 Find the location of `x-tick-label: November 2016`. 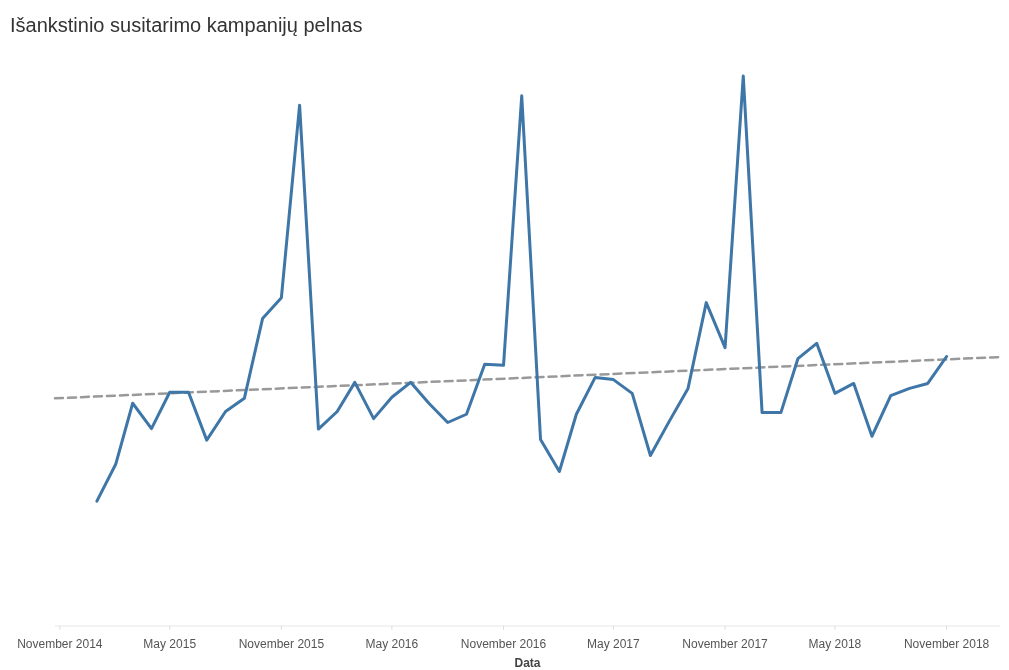

x-tick-label: November 2016 is located at coordinates (503, 644).